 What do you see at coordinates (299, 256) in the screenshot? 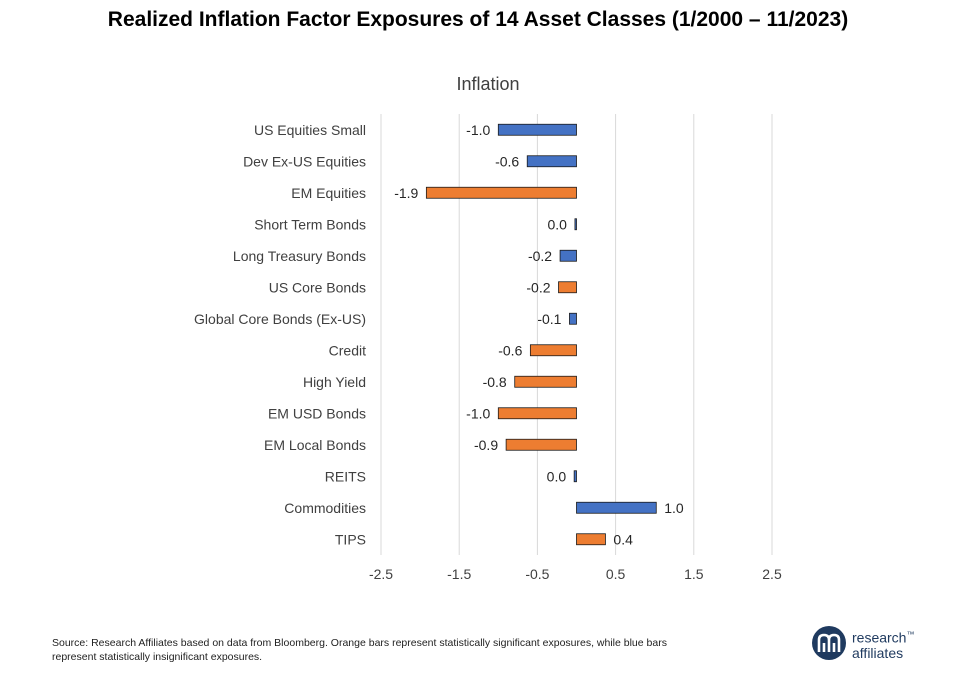
I see `category-label: Long Treasury Bonds` at bounding box center [299, 256].